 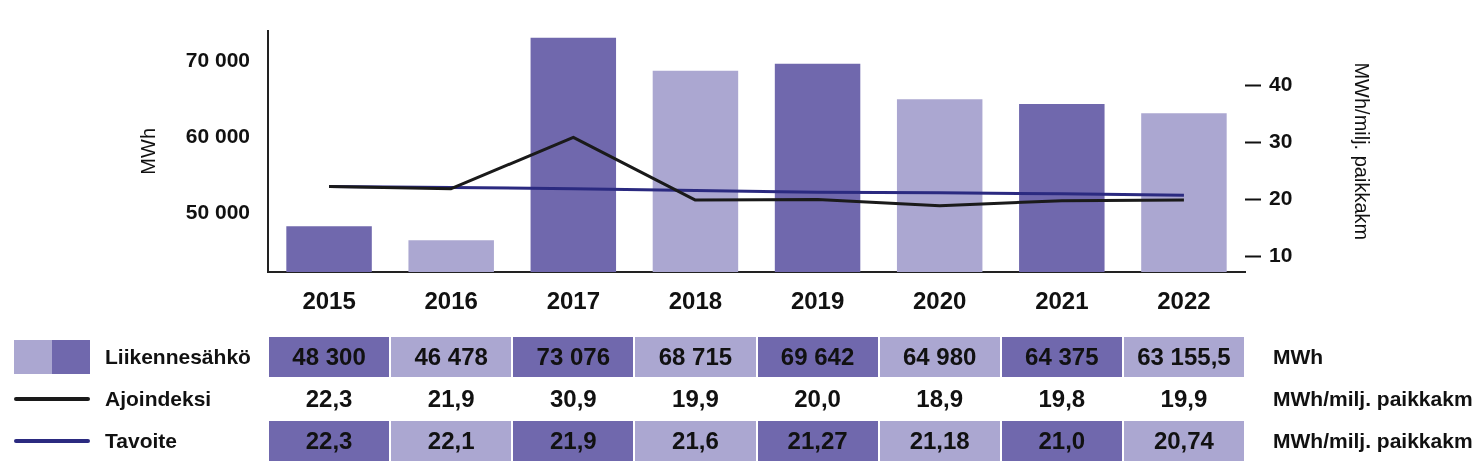 What do you see at coordinates (1062, 301) in the screenshot?
I see `x-tick-label: 2021` at bounding box center [1062, 301].